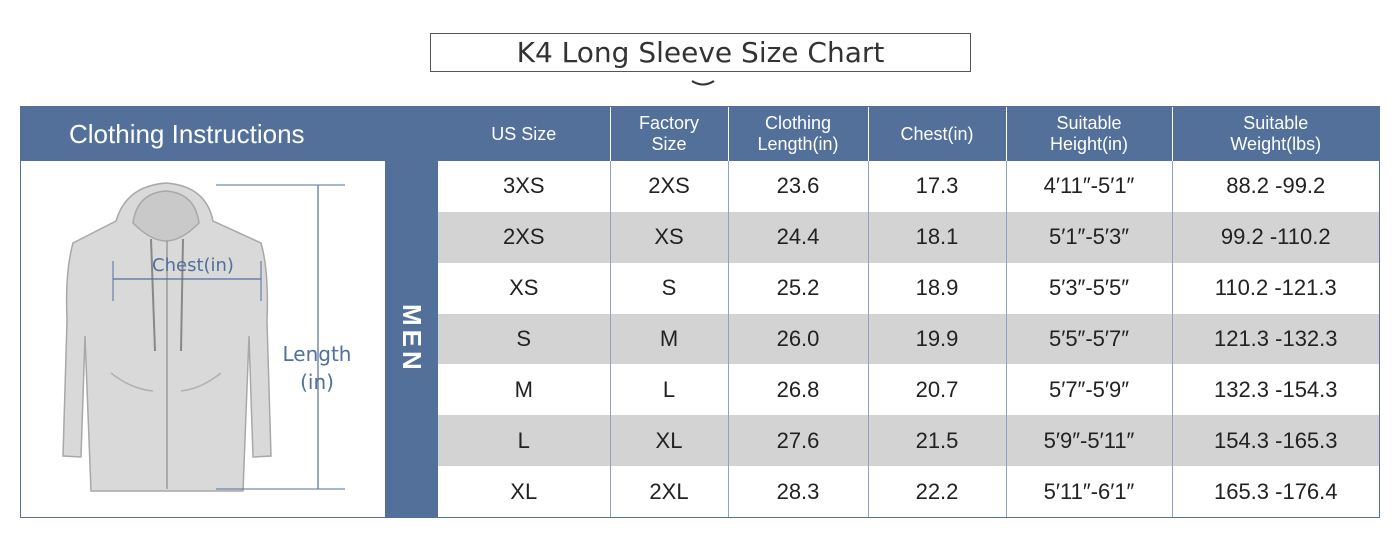 The width and height of the screenshot is (1400, 540). I want to click on column-header-line: Chest(in), so click(937, 133).